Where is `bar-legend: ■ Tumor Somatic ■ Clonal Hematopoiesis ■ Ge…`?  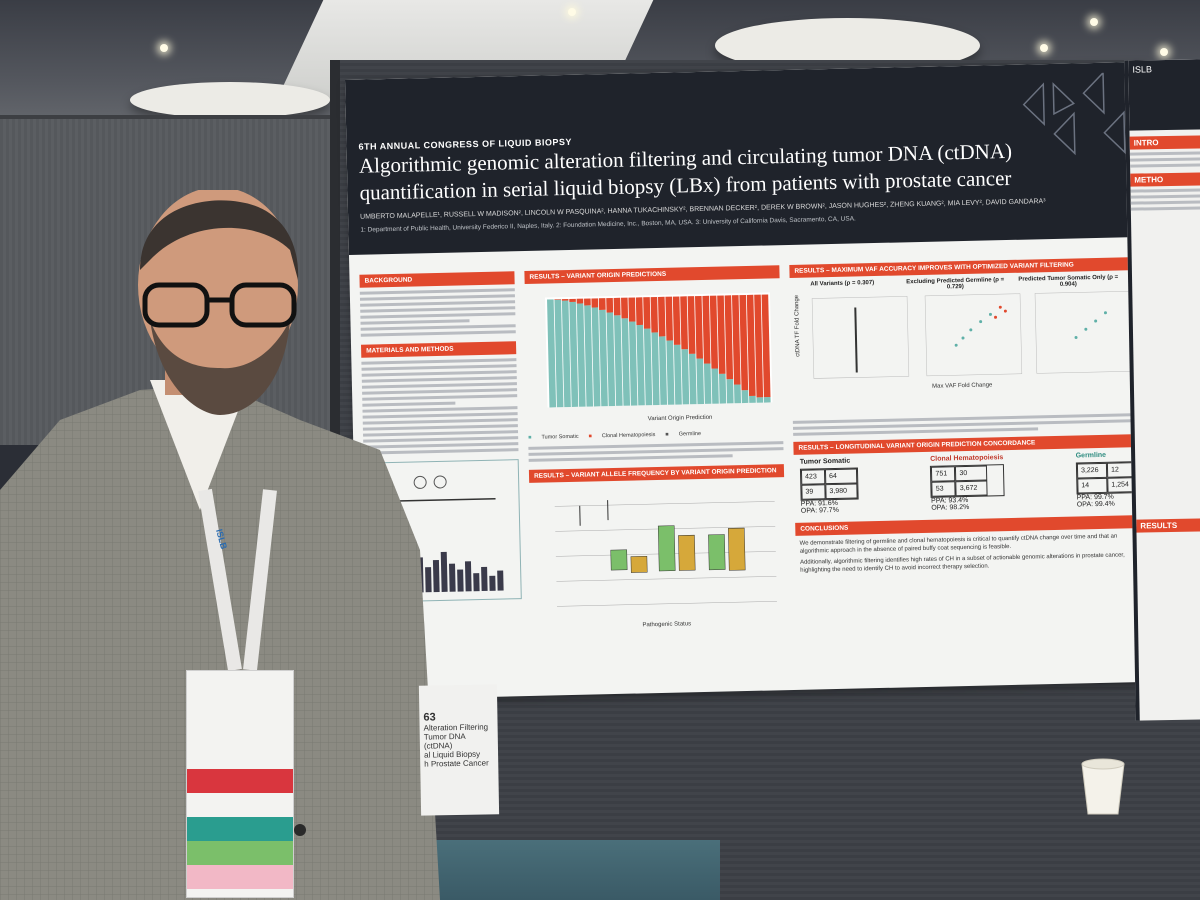
bar-legend: ■ Tumor Somatic ■ Clonal Hematopoiesis ■ Ge… is located at coordinates (615, 436).